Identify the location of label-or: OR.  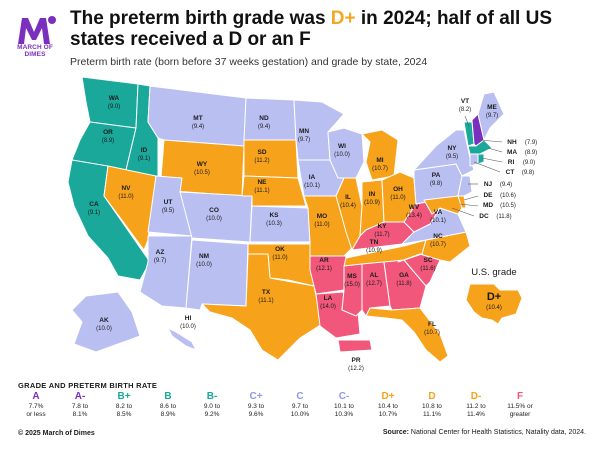
(108, 132).